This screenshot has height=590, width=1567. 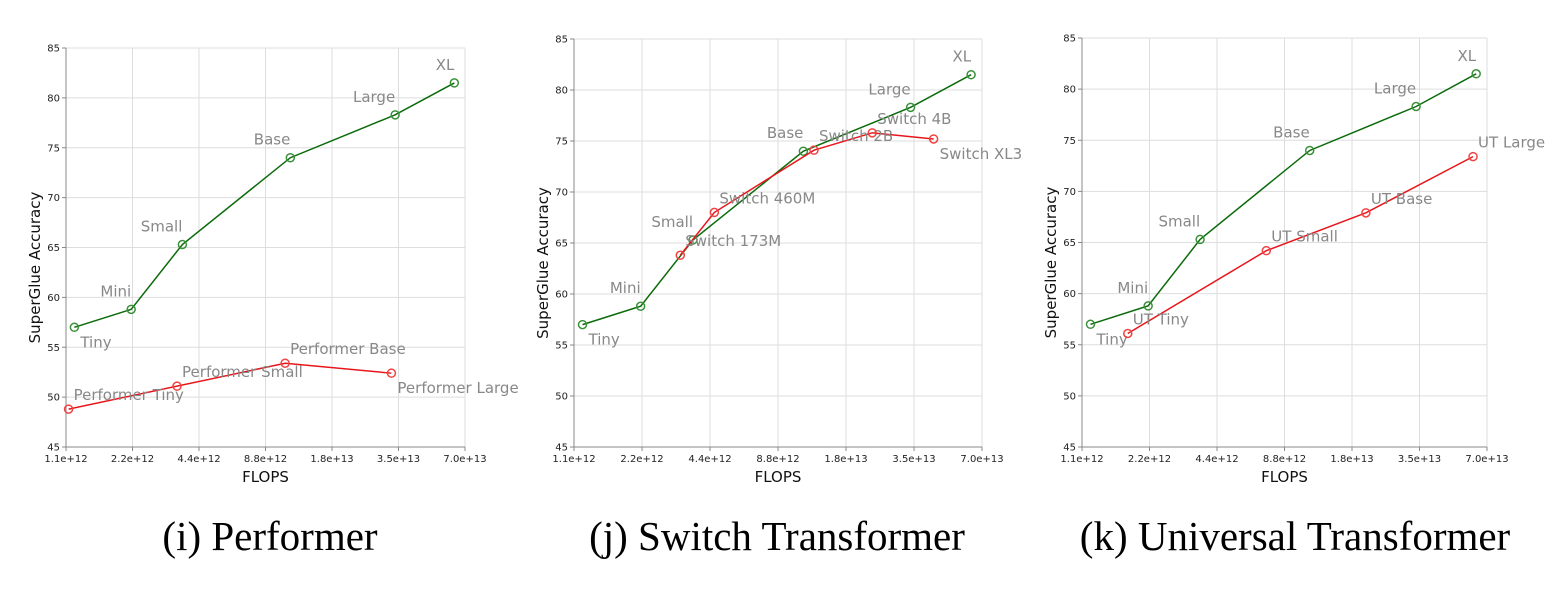 I want to click on point-label: Performer Tiny, so click(x=129, y=395).